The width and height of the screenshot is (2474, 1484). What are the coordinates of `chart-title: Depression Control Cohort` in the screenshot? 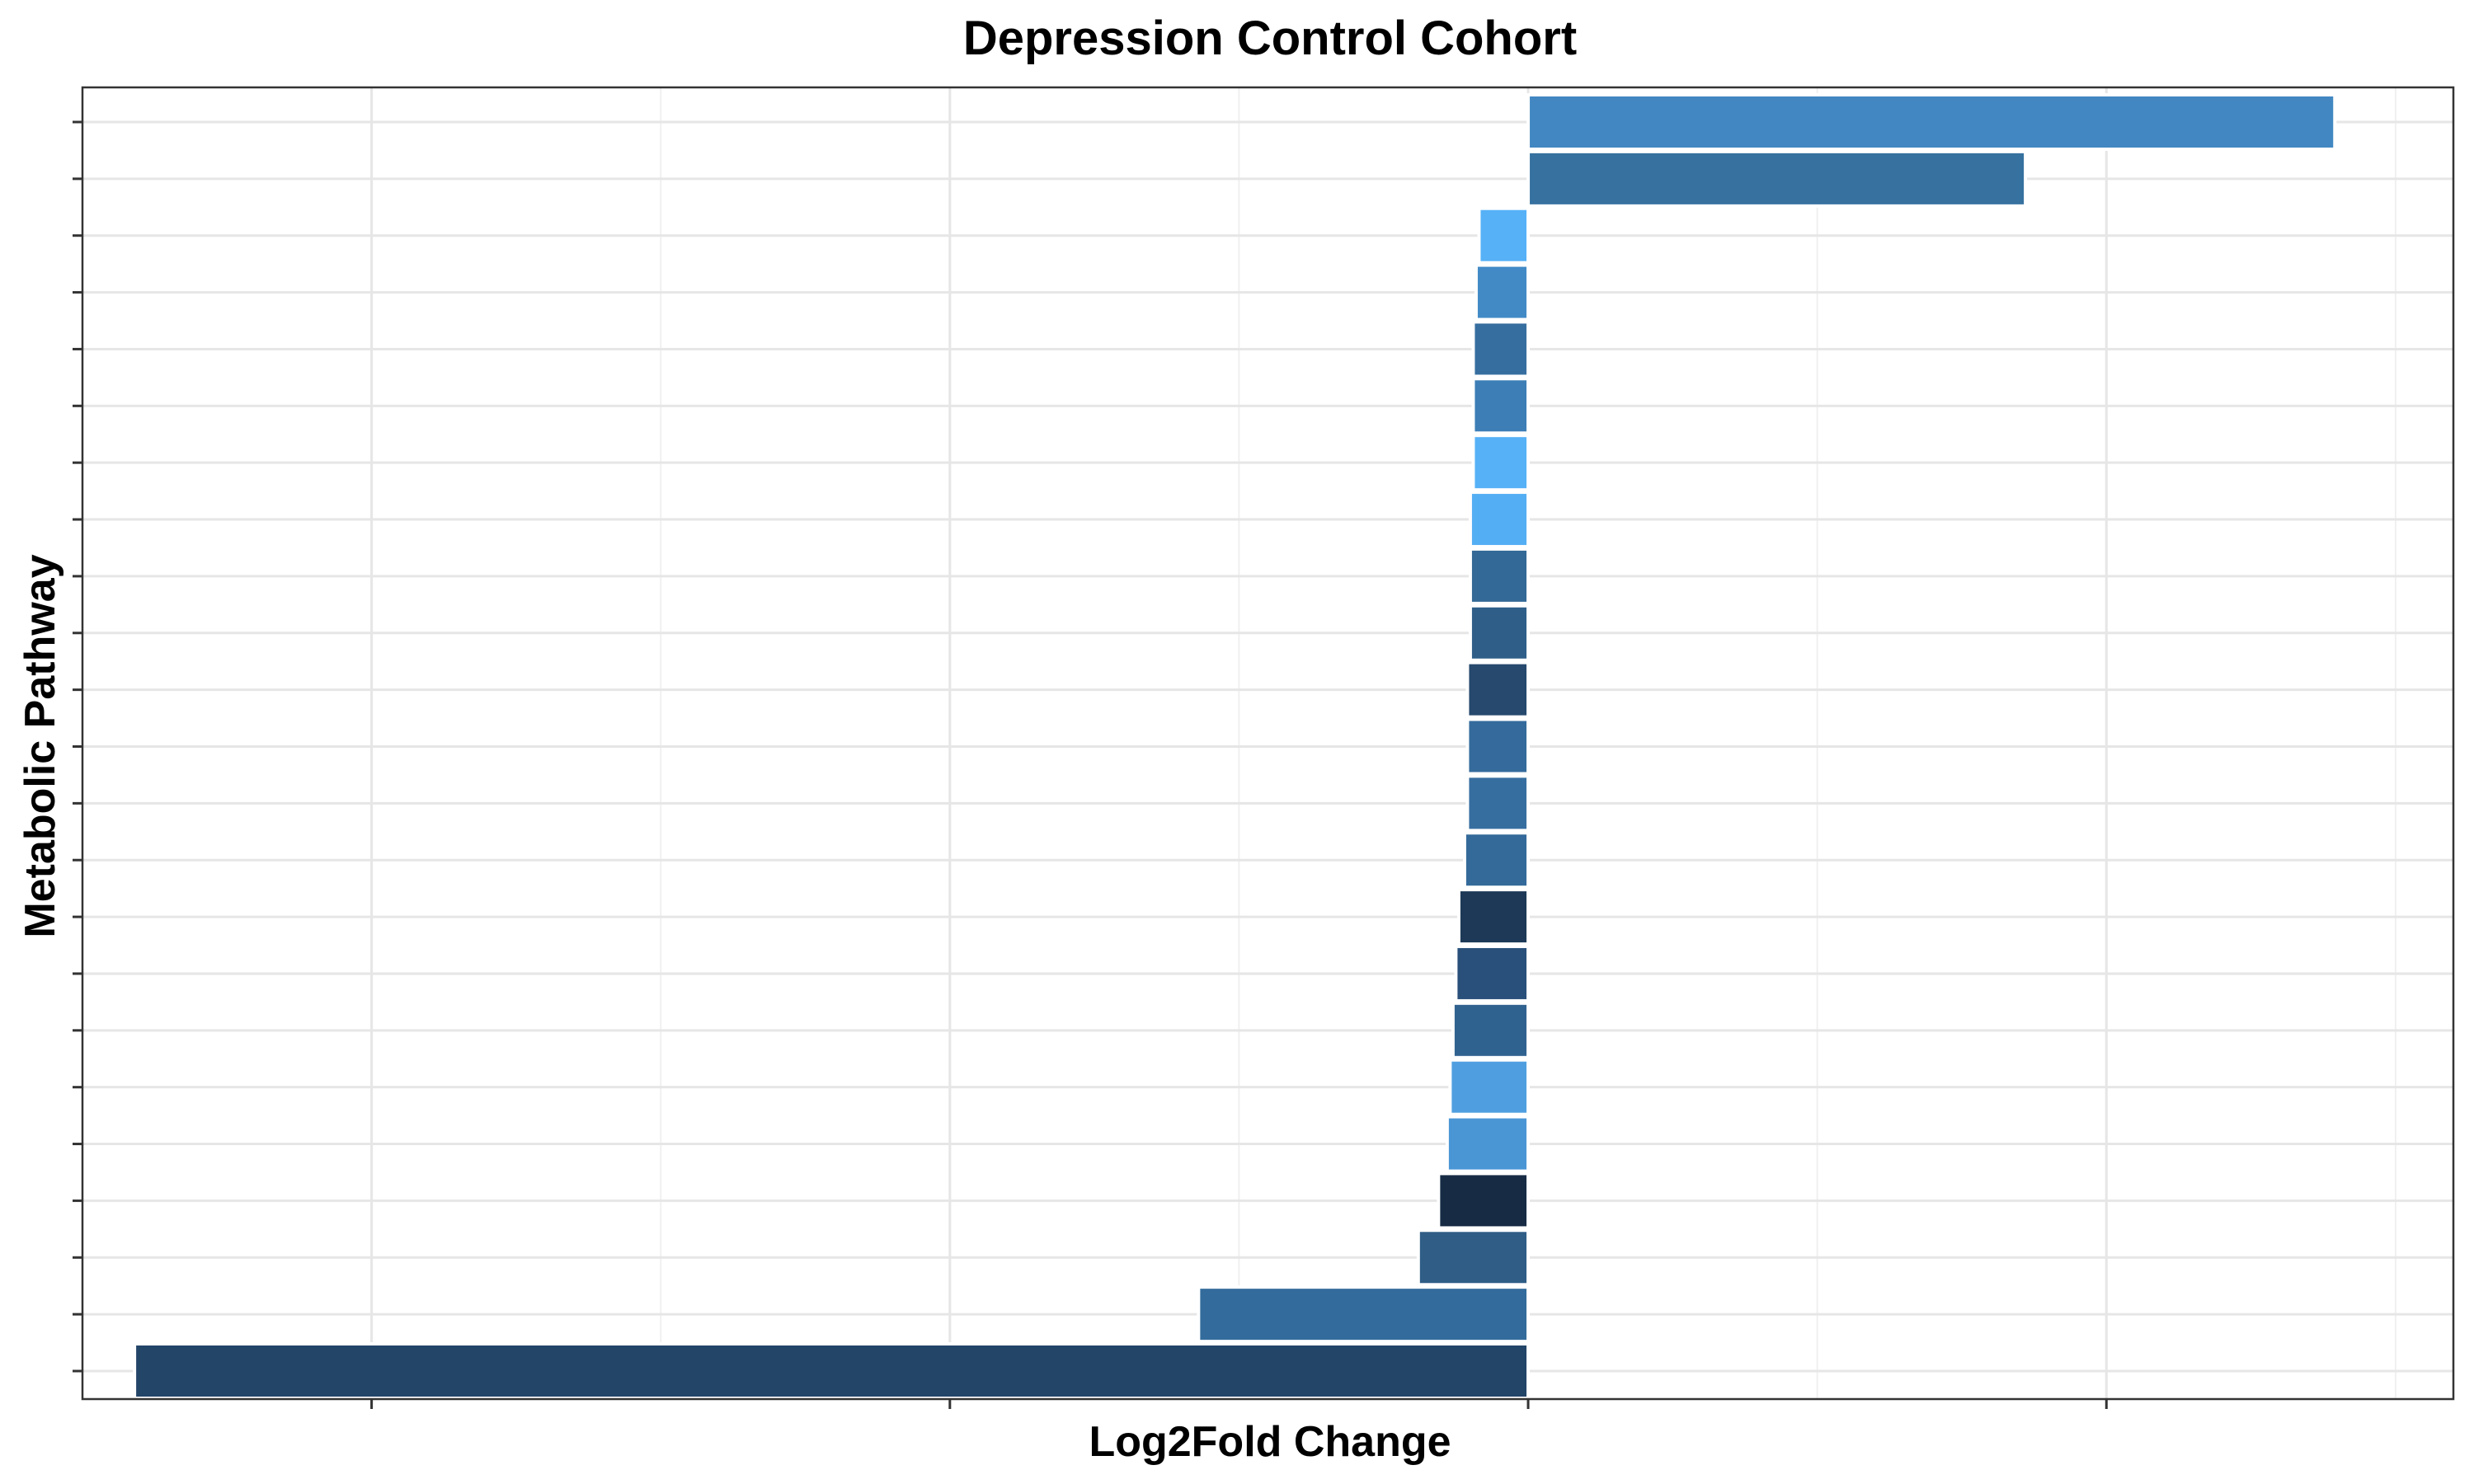 It's located at (1270, 38).